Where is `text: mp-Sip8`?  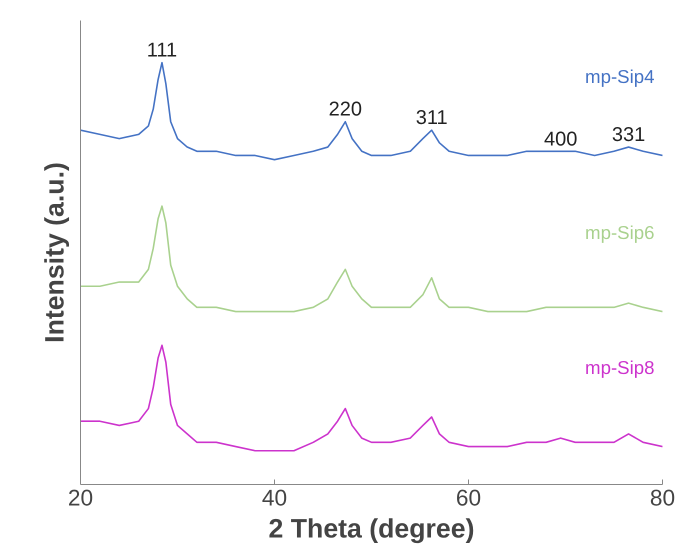 text: mp-Sip8 is located at coordinates (620, 367).